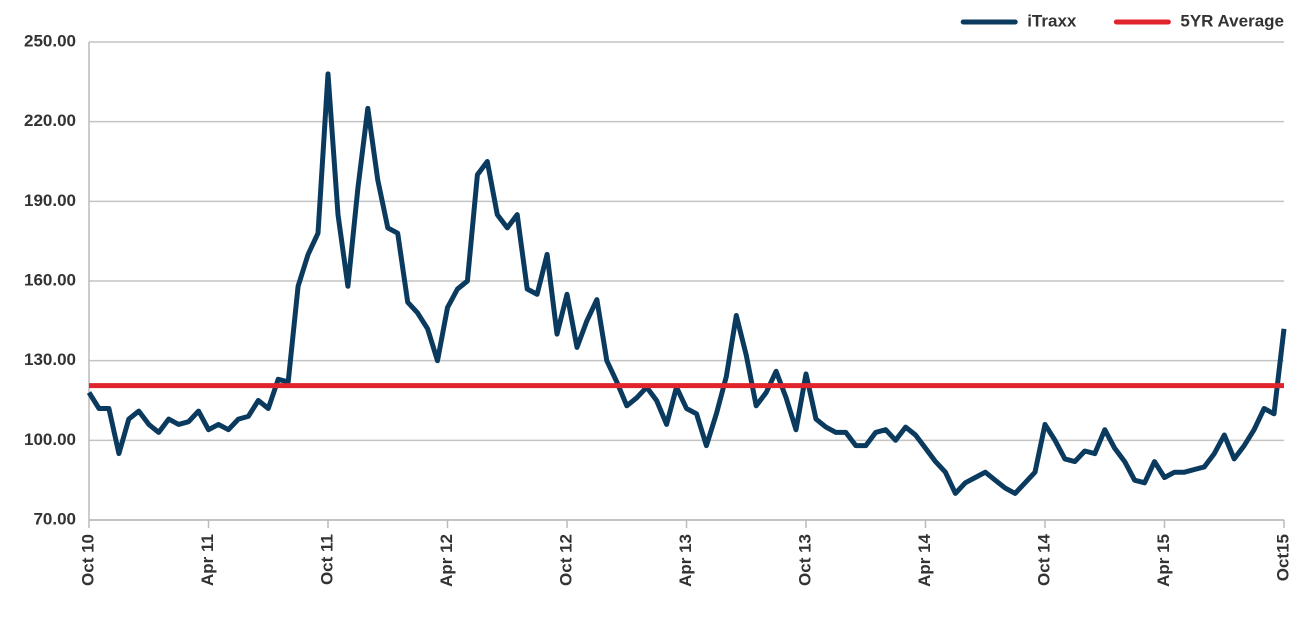 This screenshot has height=619, width=1306. I want to click on x-tick-label: Apr 15, so click(1163, 560).